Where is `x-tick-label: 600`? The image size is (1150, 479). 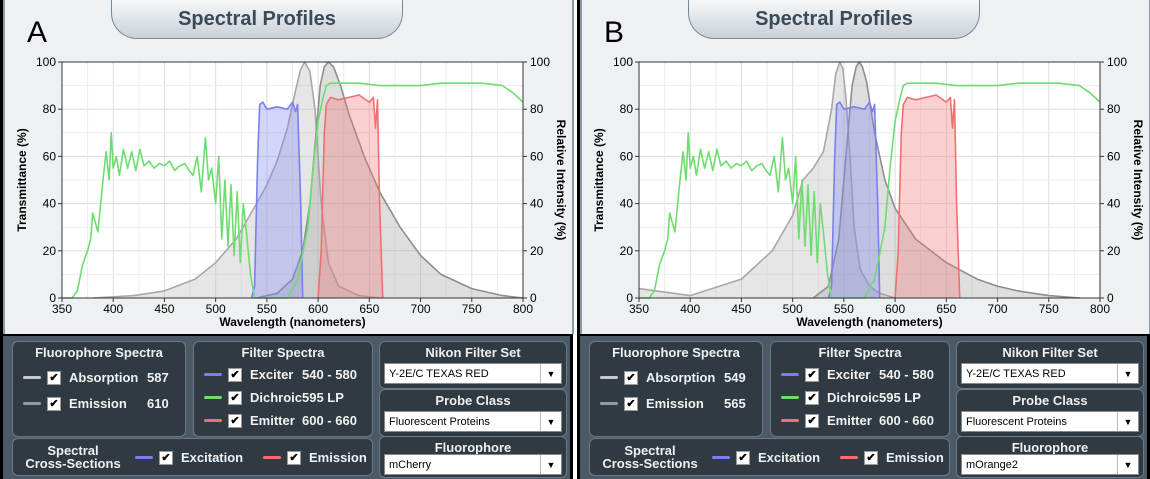
x-tick-label: 600 is located at coordinates (895, 309).